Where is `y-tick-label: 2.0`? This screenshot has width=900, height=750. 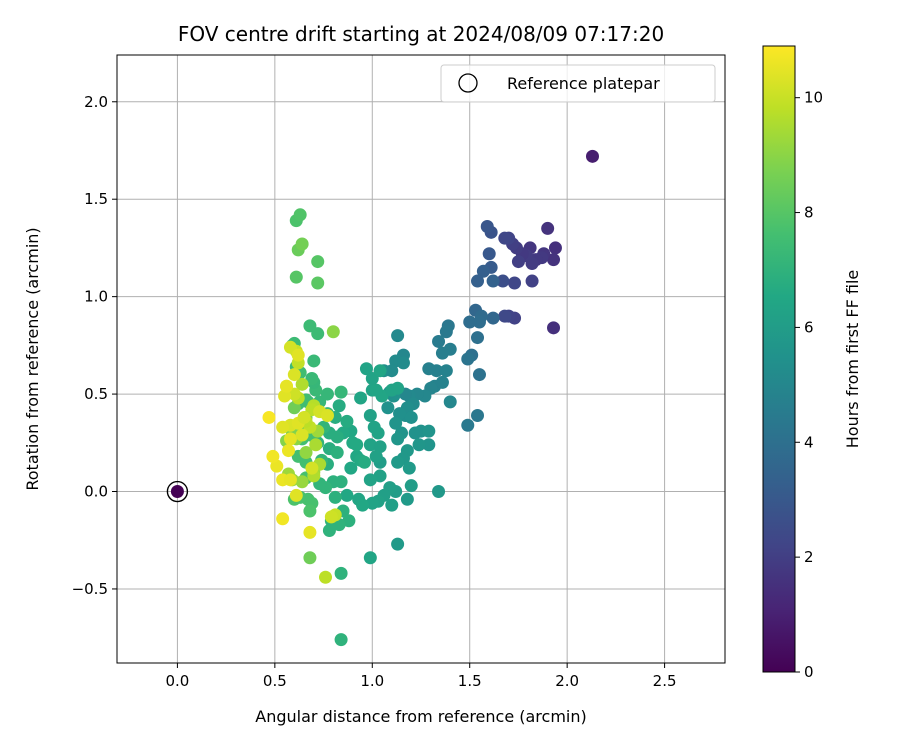 y-tick-label: 2.0 is located at coordinates (96, 102).